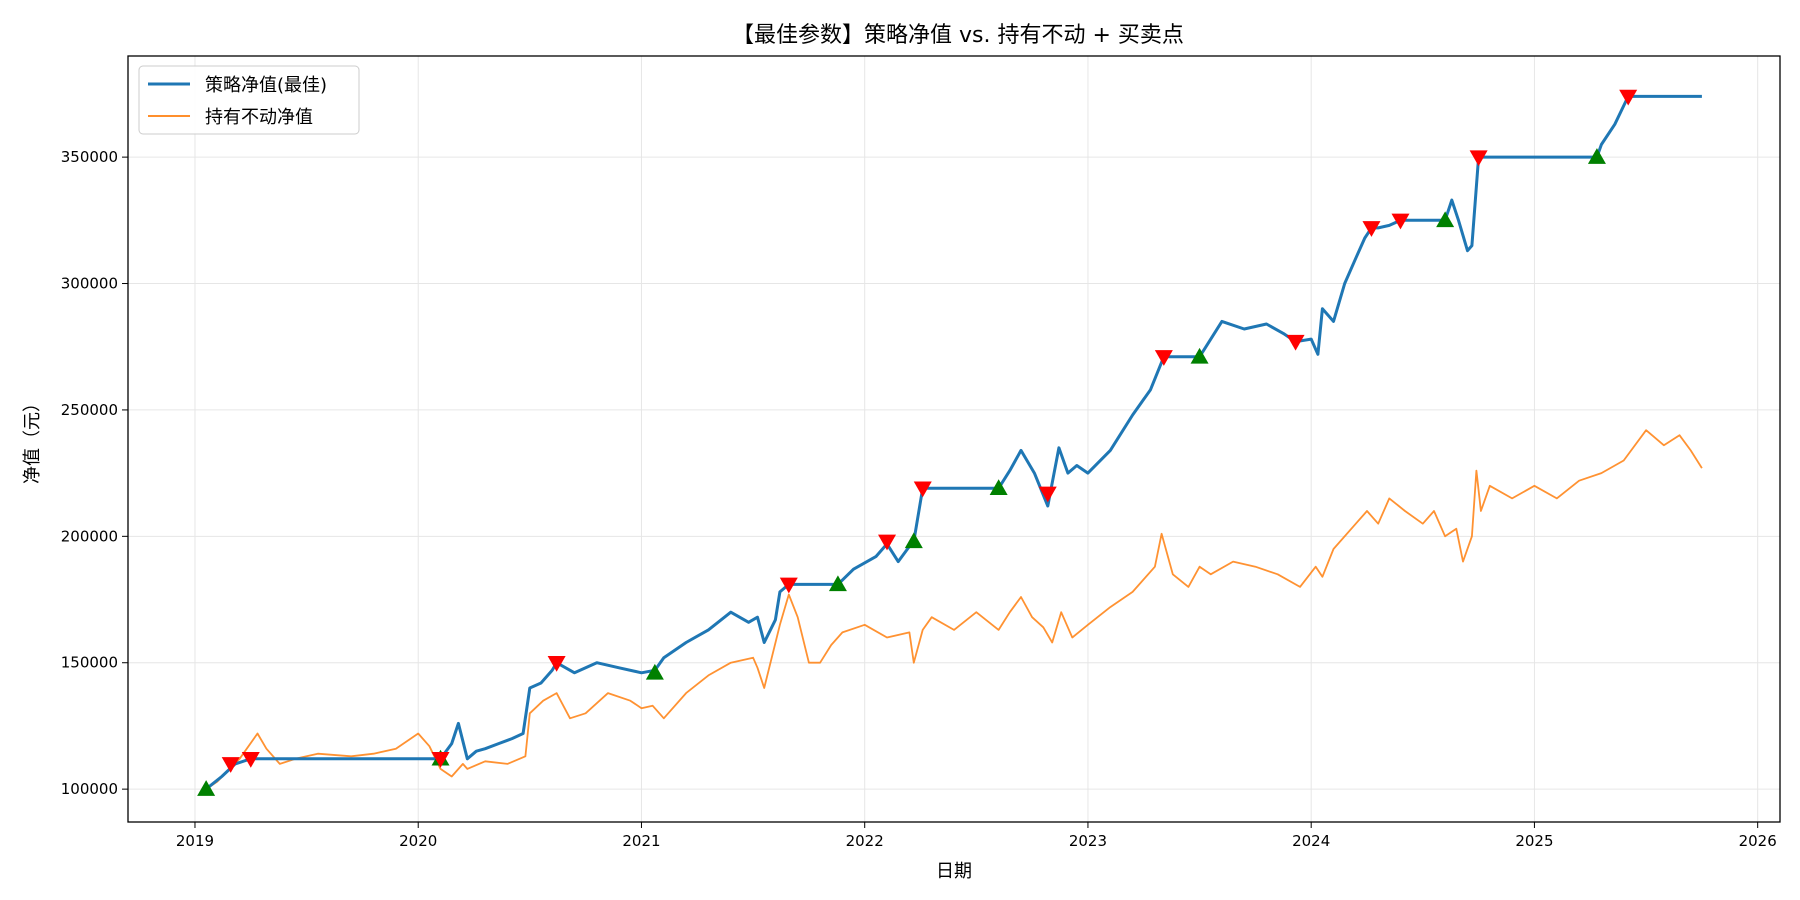 Image resolution: width=1800 pixels, height=900 pixels. Describe the element at coordinates (89, 410) in the screenshot. I see `y-tick-label: 250000` at that location.